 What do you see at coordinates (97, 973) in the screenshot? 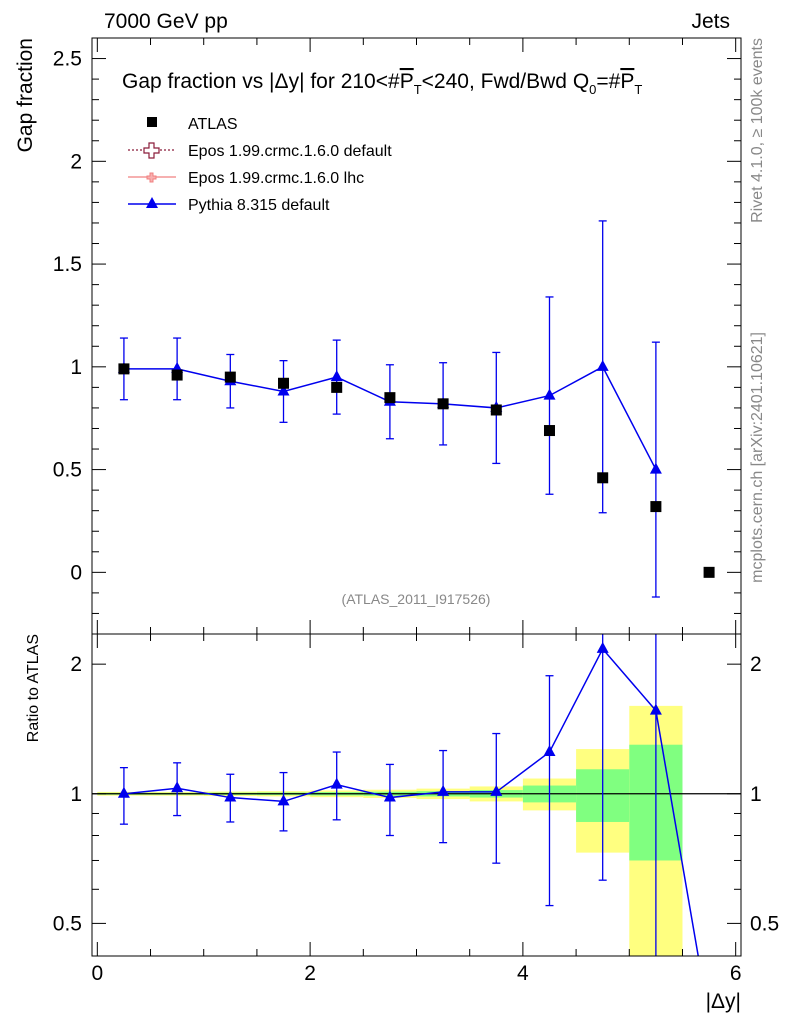
I see `x-tick-label: 0` at bounding box center [97, 973].